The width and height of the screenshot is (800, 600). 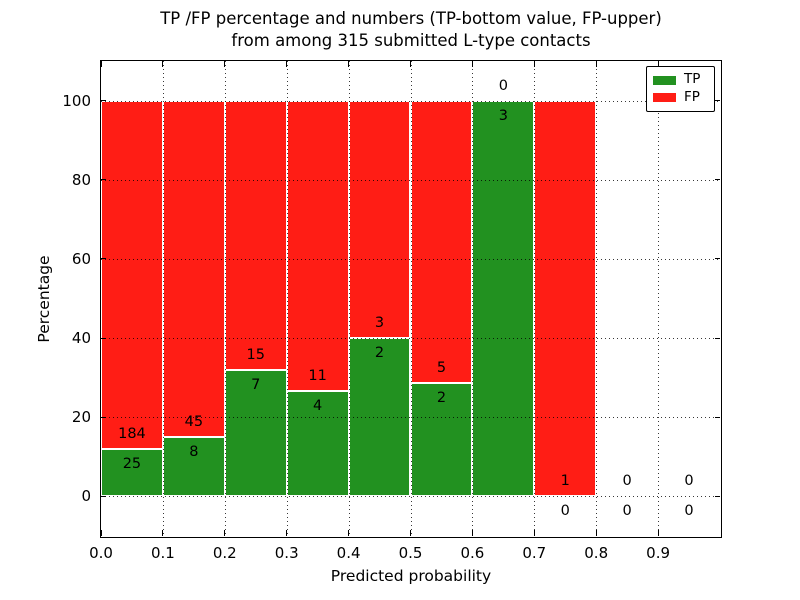 What do you see at coordinates (348, 553) in the screenshot?
I see `x-tick-label: 0.4` at bounding box center [348, 553].